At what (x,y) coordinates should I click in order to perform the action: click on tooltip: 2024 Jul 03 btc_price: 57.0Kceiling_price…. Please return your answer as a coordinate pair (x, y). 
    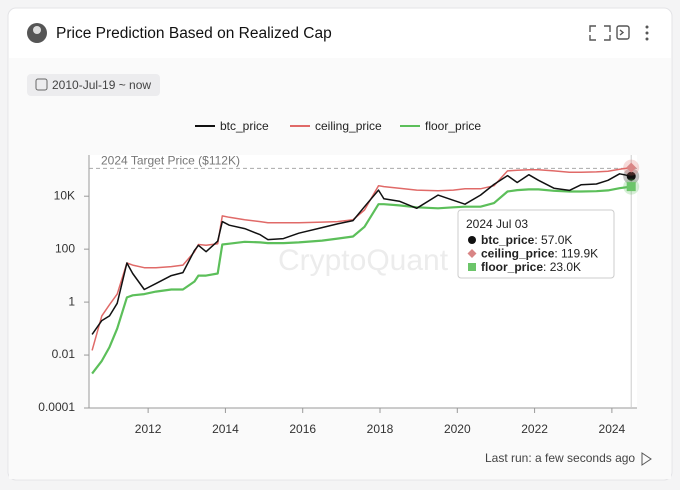
    Looking at the image, I should click on (536, 244).